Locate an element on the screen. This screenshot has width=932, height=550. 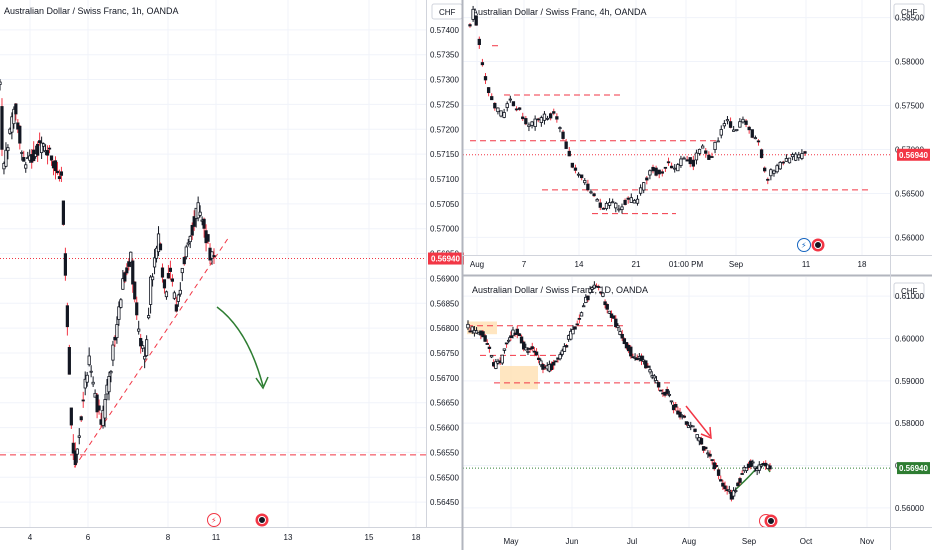
panel-1h-last-price: 0.56940 is located at coordinates (445, 259).